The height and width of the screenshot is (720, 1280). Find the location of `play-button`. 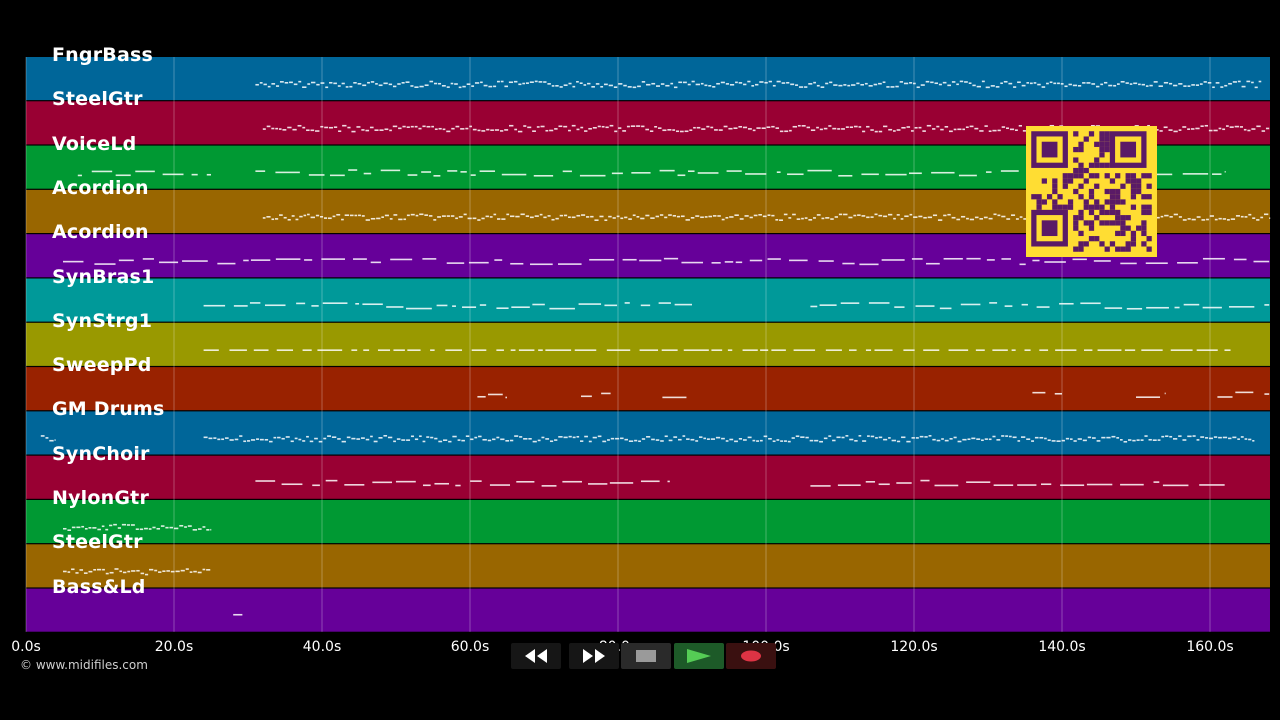

play-button is located at coordinates (699, 656).